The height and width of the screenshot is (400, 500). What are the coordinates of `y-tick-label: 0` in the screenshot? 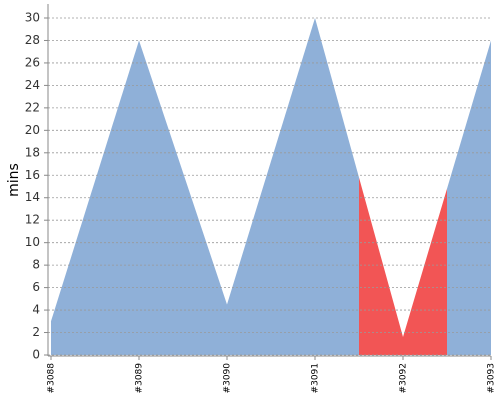 It's located at (36, 355).